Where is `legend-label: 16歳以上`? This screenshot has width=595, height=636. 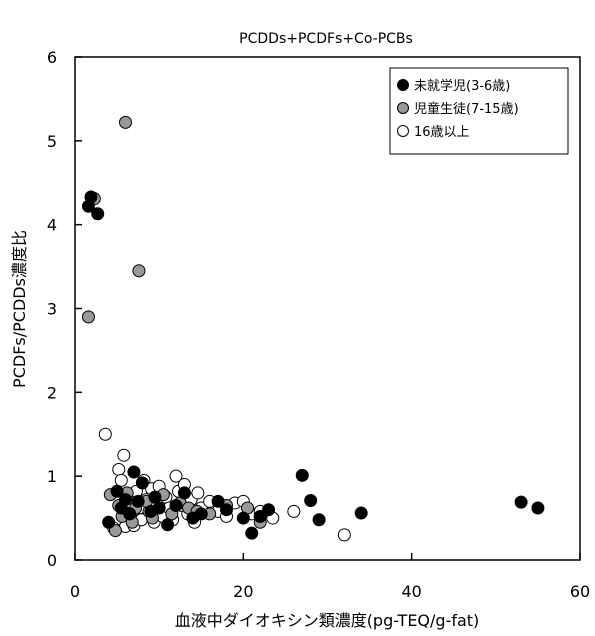 legend-label: 16歳以上 is located at coordinates (442, 132).